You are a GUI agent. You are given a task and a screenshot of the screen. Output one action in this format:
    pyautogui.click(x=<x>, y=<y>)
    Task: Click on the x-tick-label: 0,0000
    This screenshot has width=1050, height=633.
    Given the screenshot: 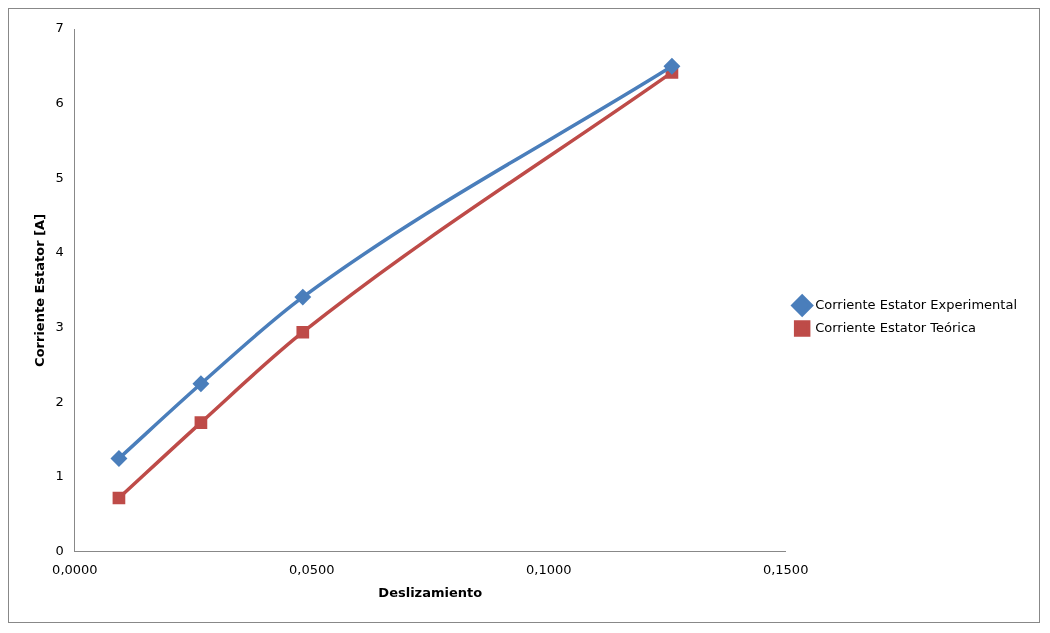 What is the action you would take?
    pyautogui.click(x=75, y=569)
    